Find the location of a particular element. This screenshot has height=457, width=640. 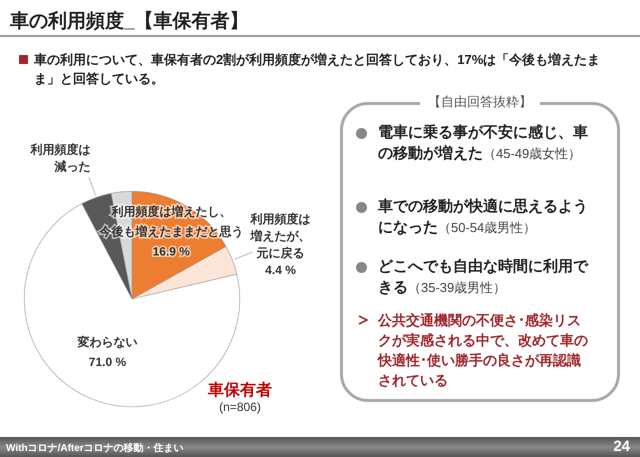

text: 24 is located at coordinates (621, 446).